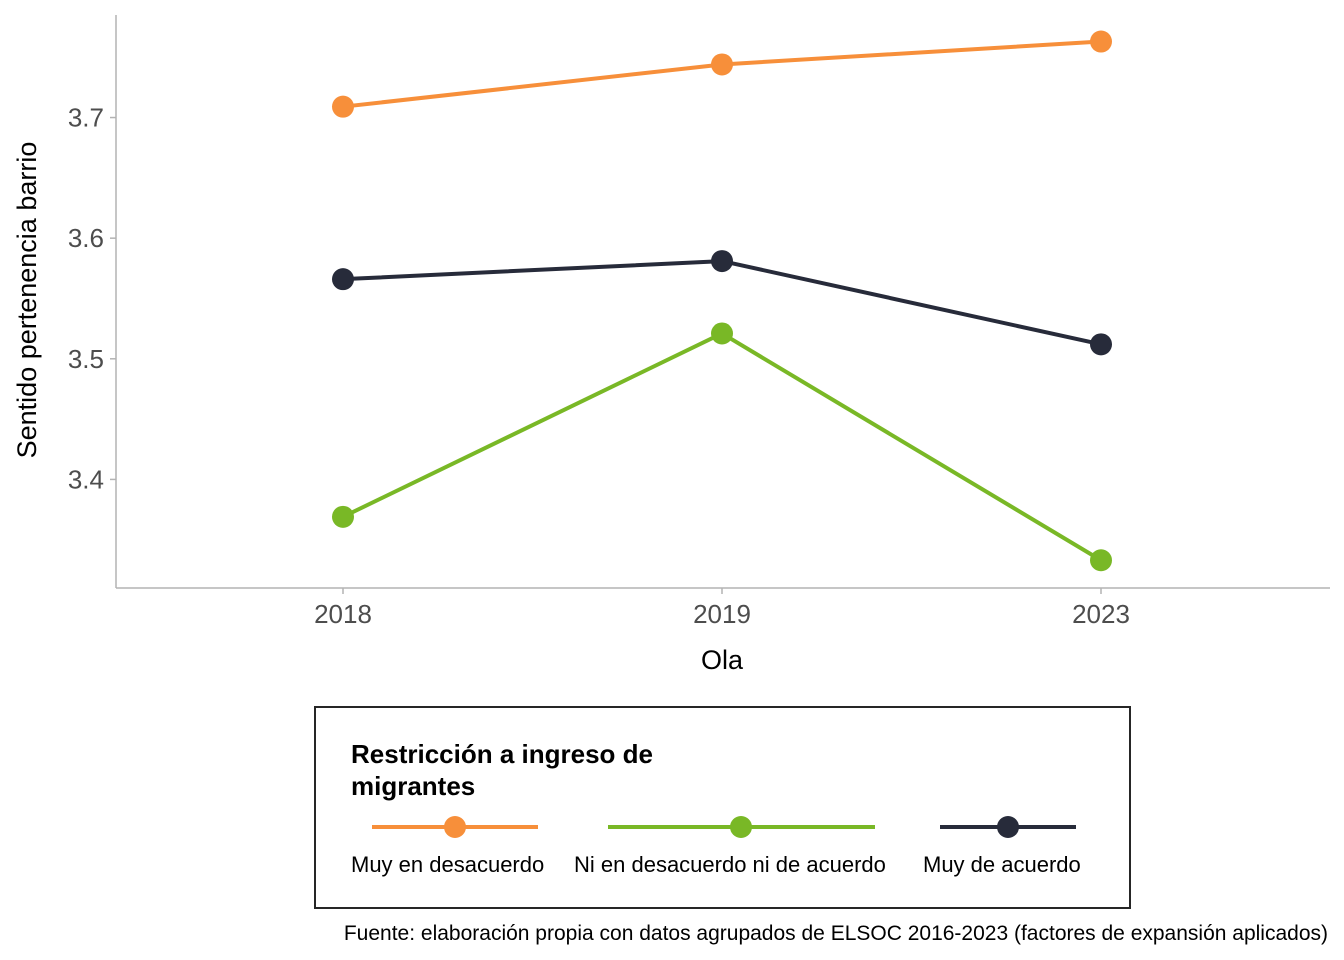 Image resolution: width=1344 pixels, height=960 pixels. I want to click on legend-item: Ni en desacuerdo ni de acuerdo, so click(730, 846).